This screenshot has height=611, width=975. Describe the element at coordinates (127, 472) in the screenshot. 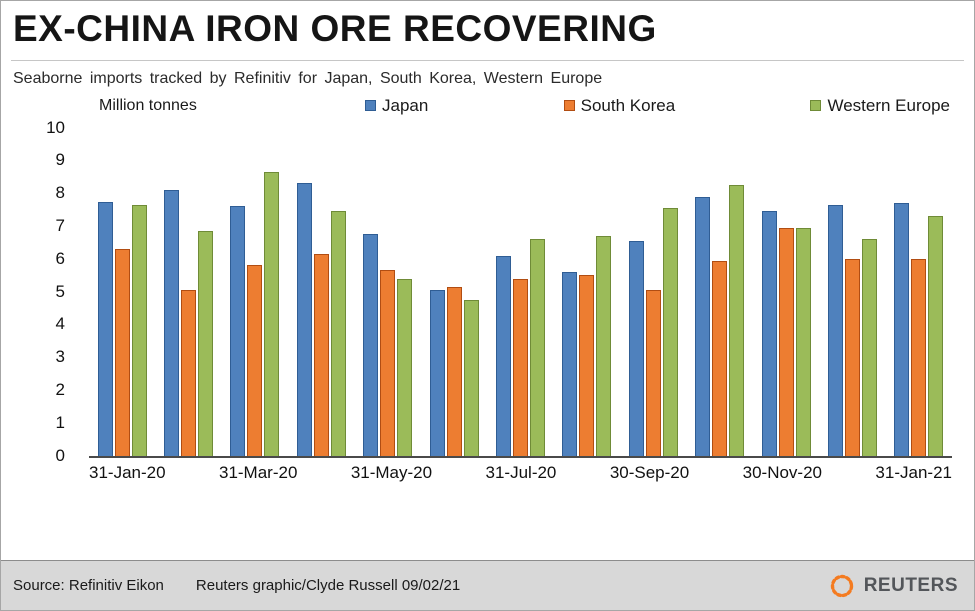

I see `x-tick-label: 31-Jan-20` at that location.